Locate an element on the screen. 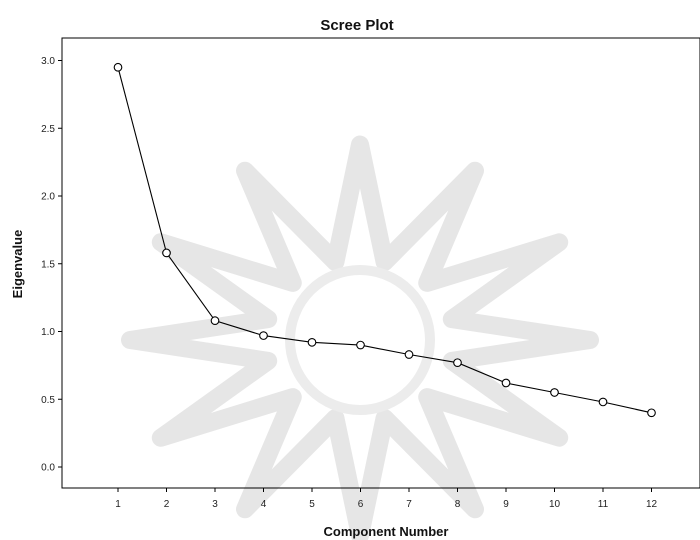 The height and width of the screenshot is (540, 700). y-tick-label: 1.5 is located at coordinates (48, 264).